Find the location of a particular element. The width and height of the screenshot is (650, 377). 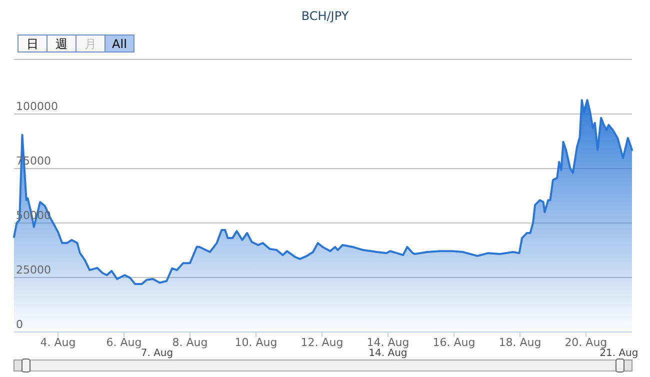

x-tick-label: 12. Aug is located at coordinates (322, 342).